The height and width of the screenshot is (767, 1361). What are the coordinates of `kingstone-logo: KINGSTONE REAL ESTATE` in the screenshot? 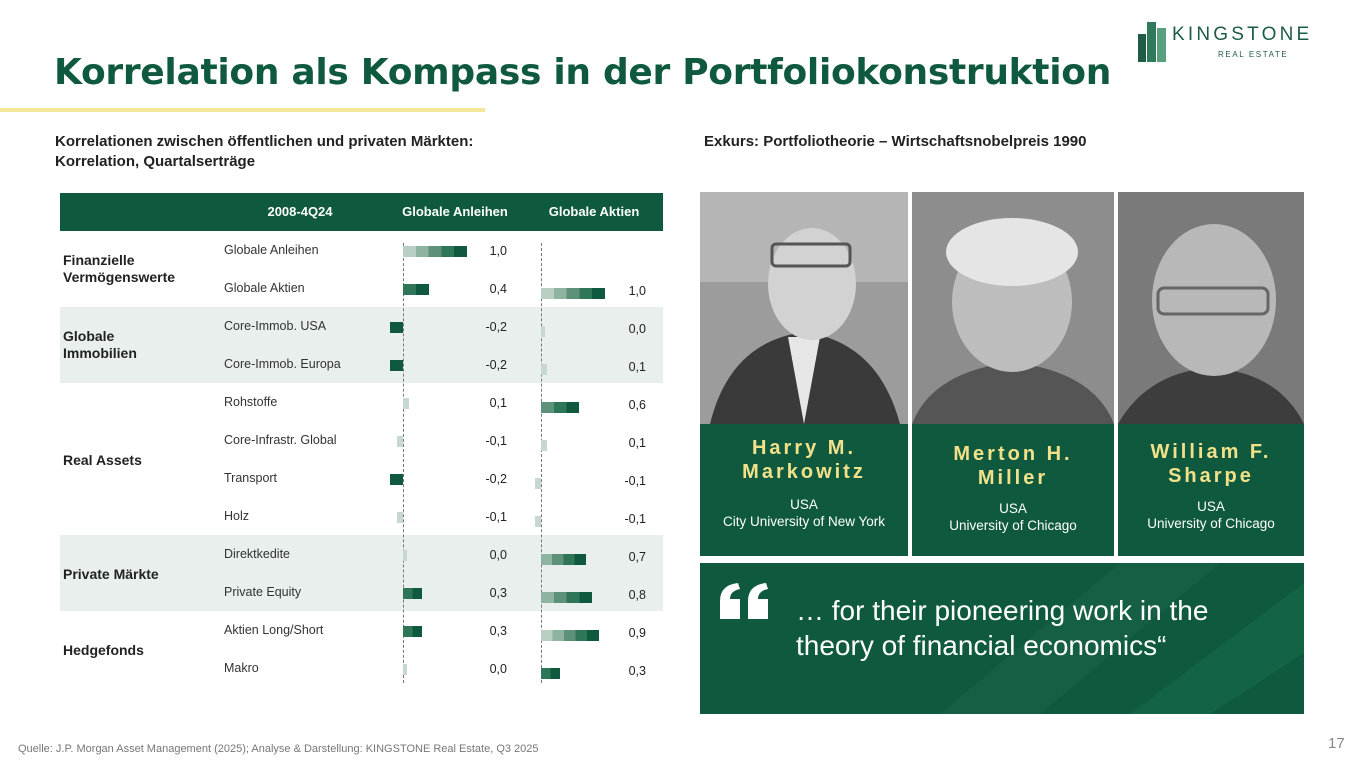 It's located at (1238, 42).